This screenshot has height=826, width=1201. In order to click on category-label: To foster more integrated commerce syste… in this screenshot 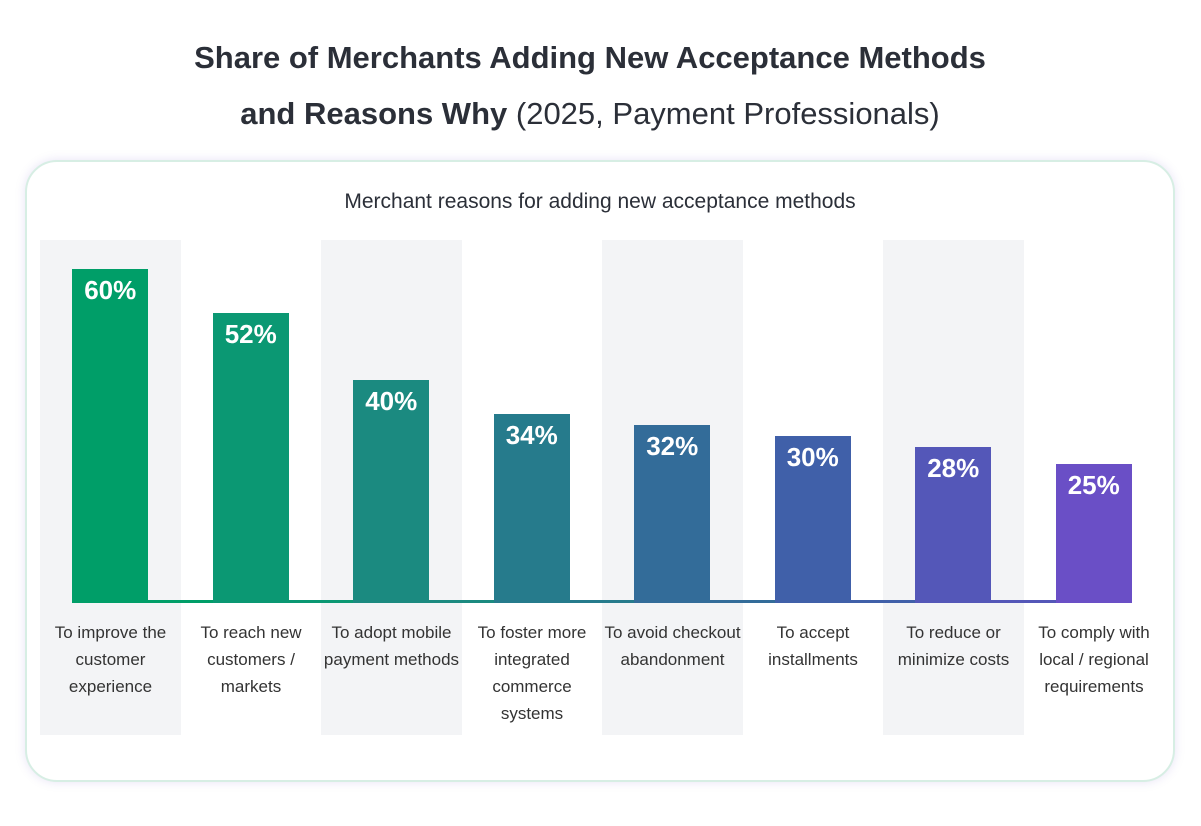, I will do `click(532, 673)`.